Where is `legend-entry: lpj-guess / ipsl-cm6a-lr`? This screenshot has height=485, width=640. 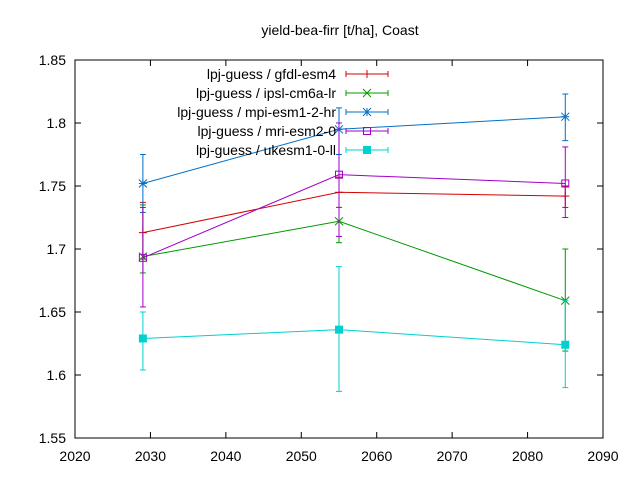
legend-entry: lpj-guess / ipsl-cm6a-lr is located at coordinates (292, 93).